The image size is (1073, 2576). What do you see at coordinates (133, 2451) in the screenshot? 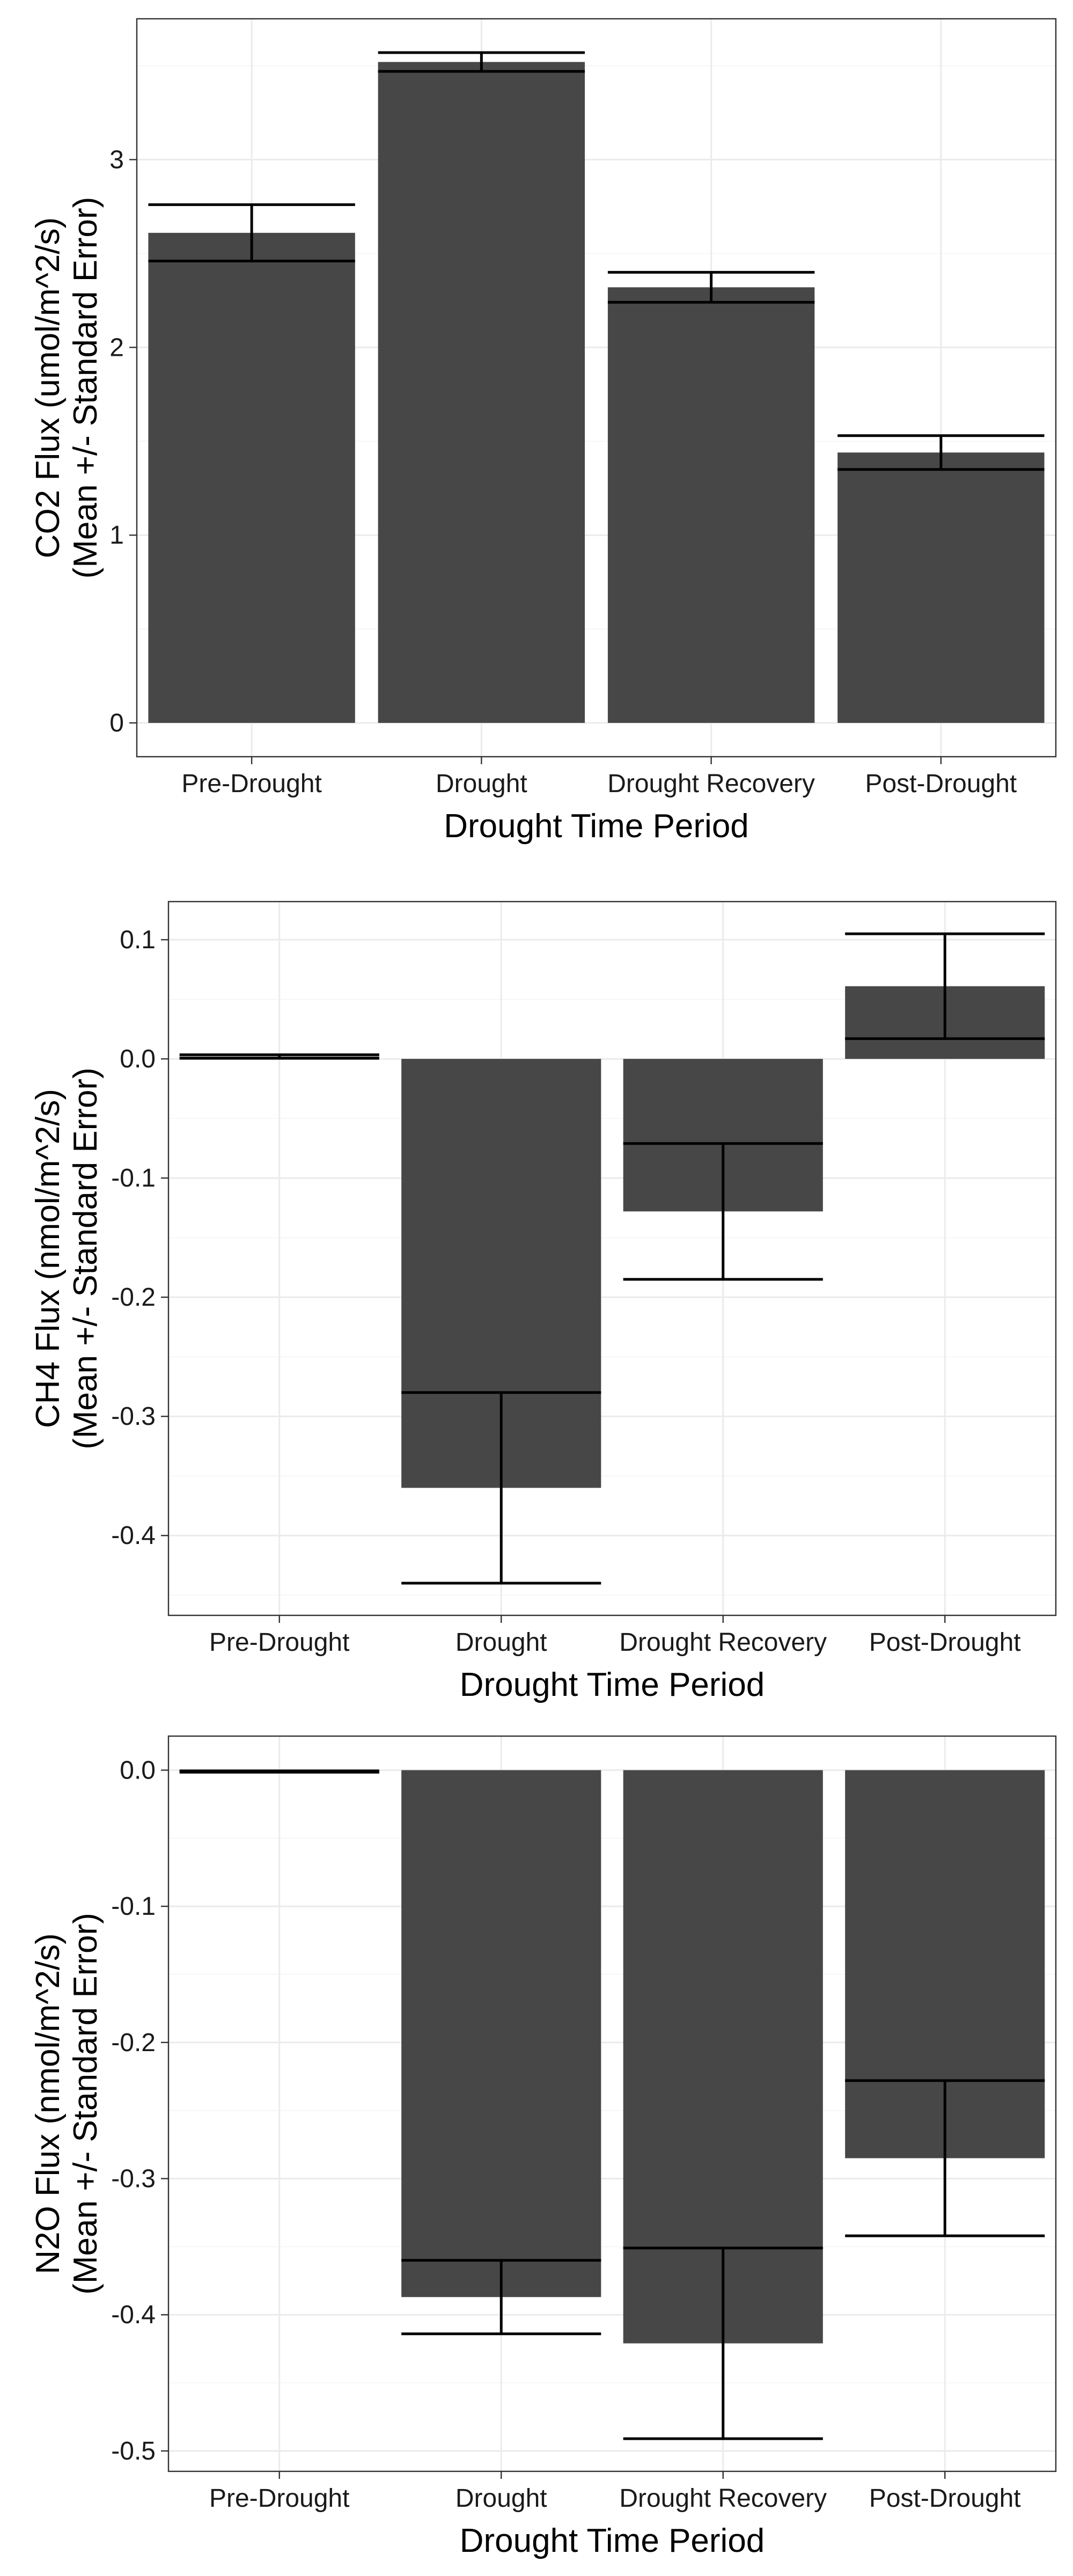
I see `y-tick-label: -0.5` at bounding box center [133, 2451].